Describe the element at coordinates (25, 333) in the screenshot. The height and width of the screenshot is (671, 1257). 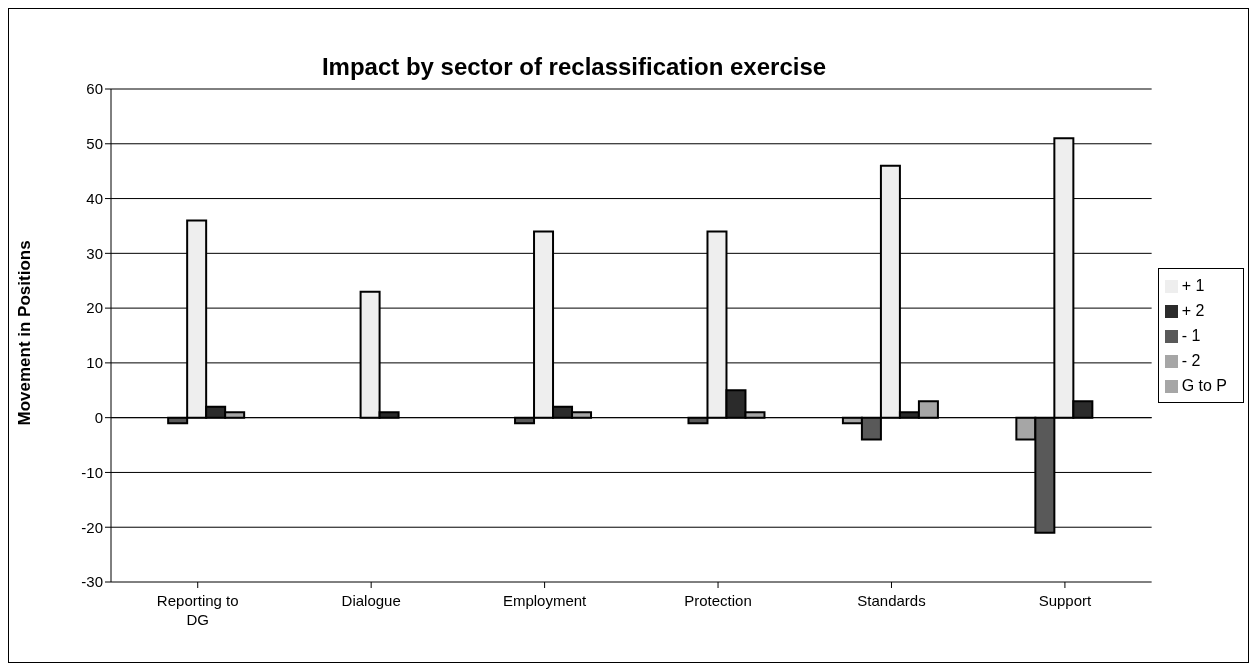
I see `y-axis-title: Movement in Positions` at that location.